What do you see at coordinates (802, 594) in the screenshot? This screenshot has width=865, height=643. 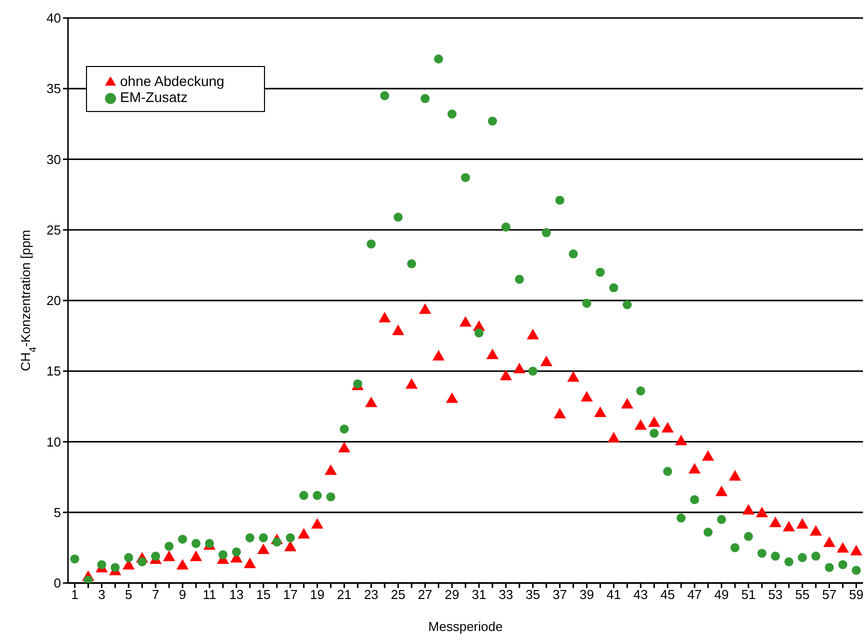 I see `x-tick-label: 55` at bounding box center [802, 594].